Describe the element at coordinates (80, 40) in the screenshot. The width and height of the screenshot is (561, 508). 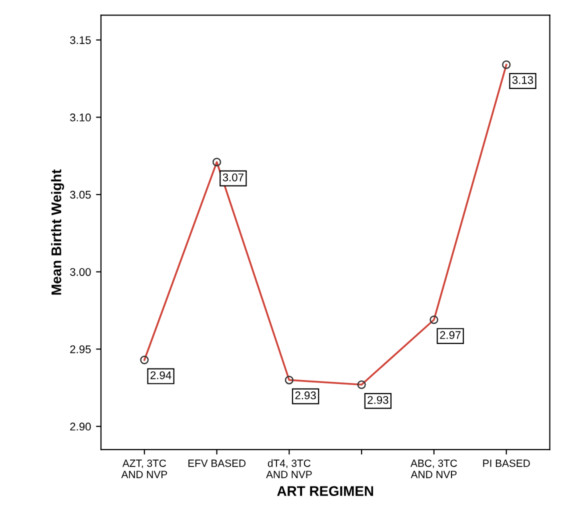
I see `y-tick-label: 3.15` at that location.